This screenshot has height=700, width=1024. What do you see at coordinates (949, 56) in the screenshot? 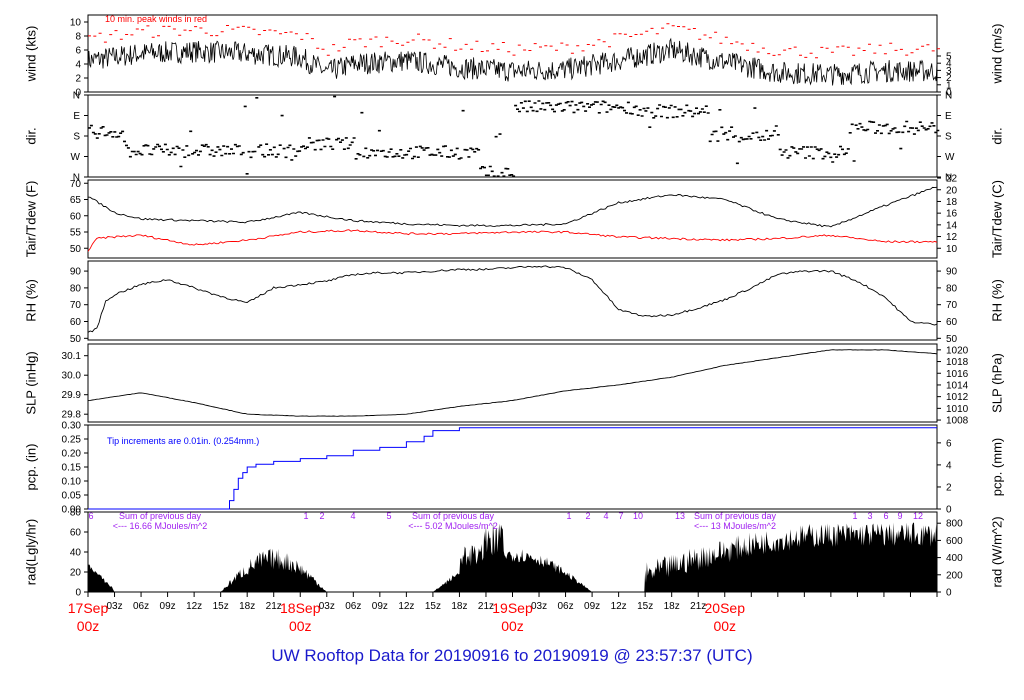
I see `ytick-label-right: 5` at bounding box center [949, 56].